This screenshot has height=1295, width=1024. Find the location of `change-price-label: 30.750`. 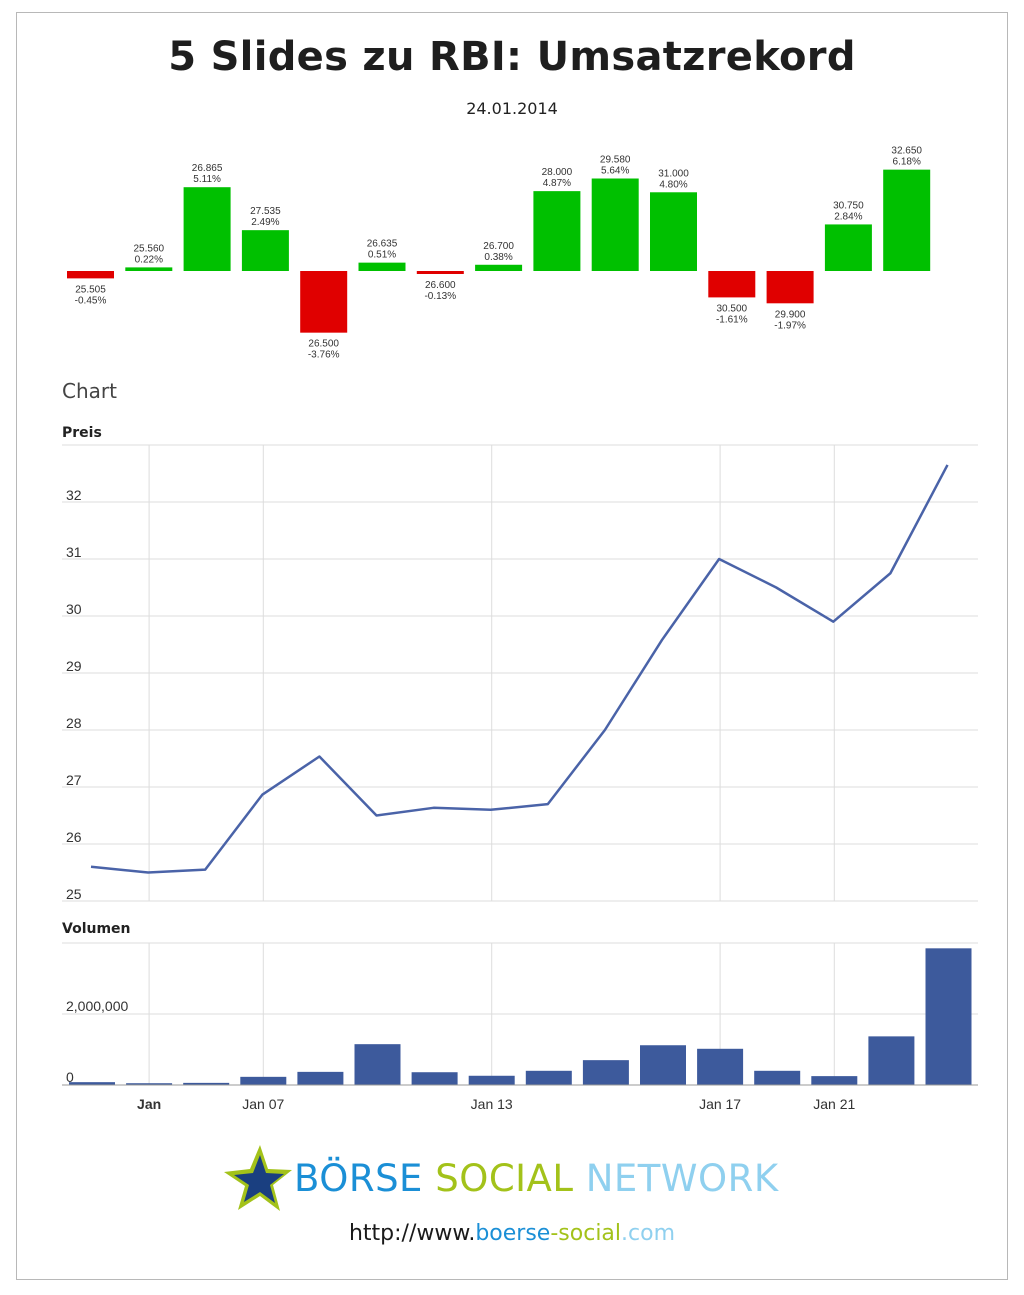

change-price-label: 30.750 is located at coordinates (848, 205).